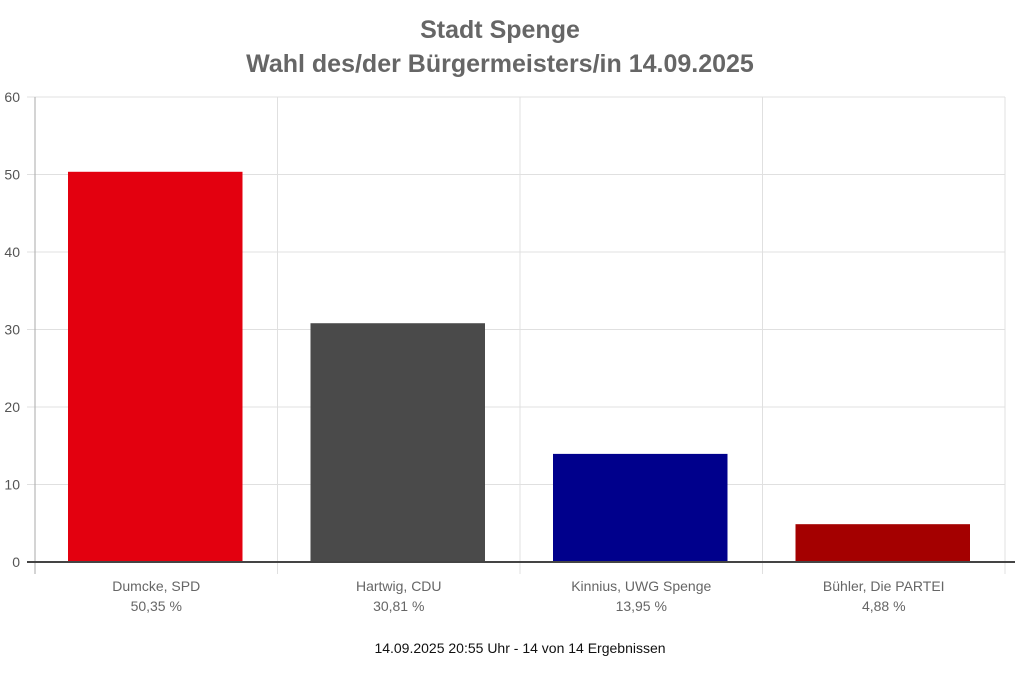 Image resolution: width=1024 pixels, height=678 pixels. I want to click on y-tick-label: 30, so click(12, 330).